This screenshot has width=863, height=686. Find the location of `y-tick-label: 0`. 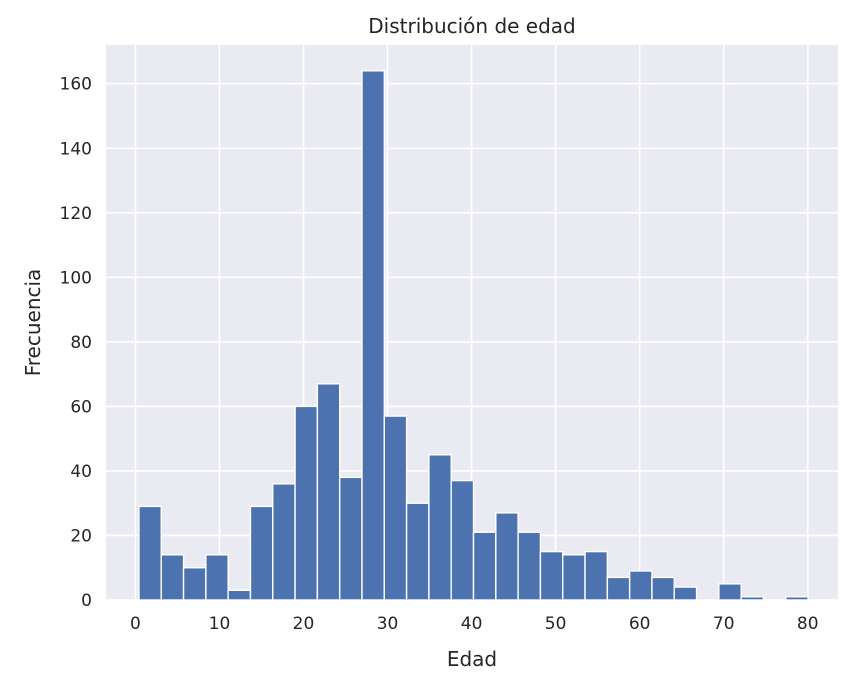

y-tick-label: 0 is located at coordinates (86, 601).